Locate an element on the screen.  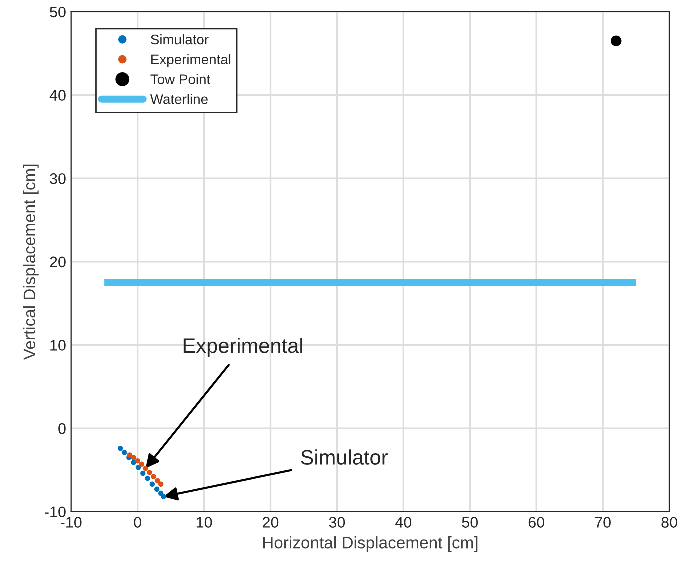
legend-label: Tow Point is located at coordinates (180, 79).